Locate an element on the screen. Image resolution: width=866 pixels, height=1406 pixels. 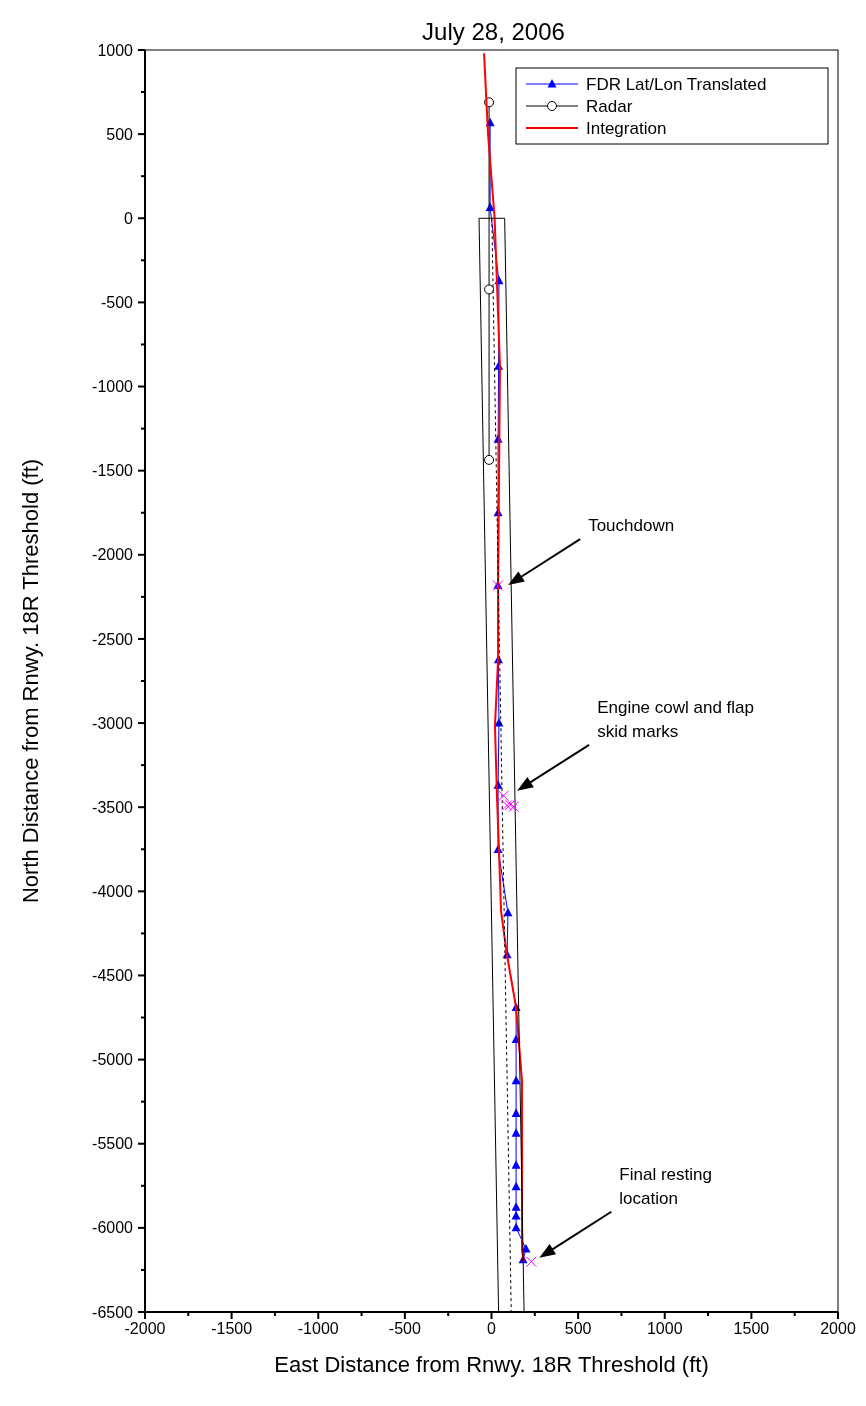
y-tick-label: 1000 is located at coordinates (115, 50).